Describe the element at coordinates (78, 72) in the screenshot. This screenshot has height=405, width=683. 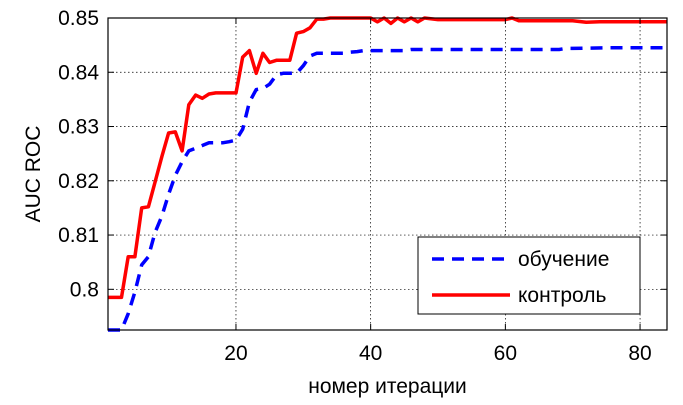
I see `y-tick-label: 0.84` at that location.